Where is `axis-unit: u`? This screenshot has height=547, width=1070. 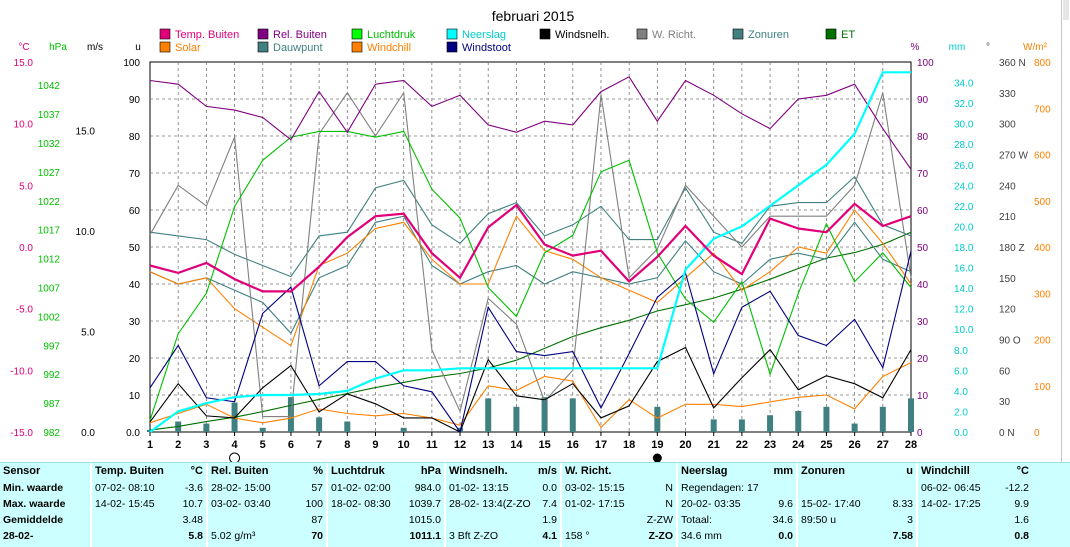 axis-unit: u is located at coordinates (138, 47).